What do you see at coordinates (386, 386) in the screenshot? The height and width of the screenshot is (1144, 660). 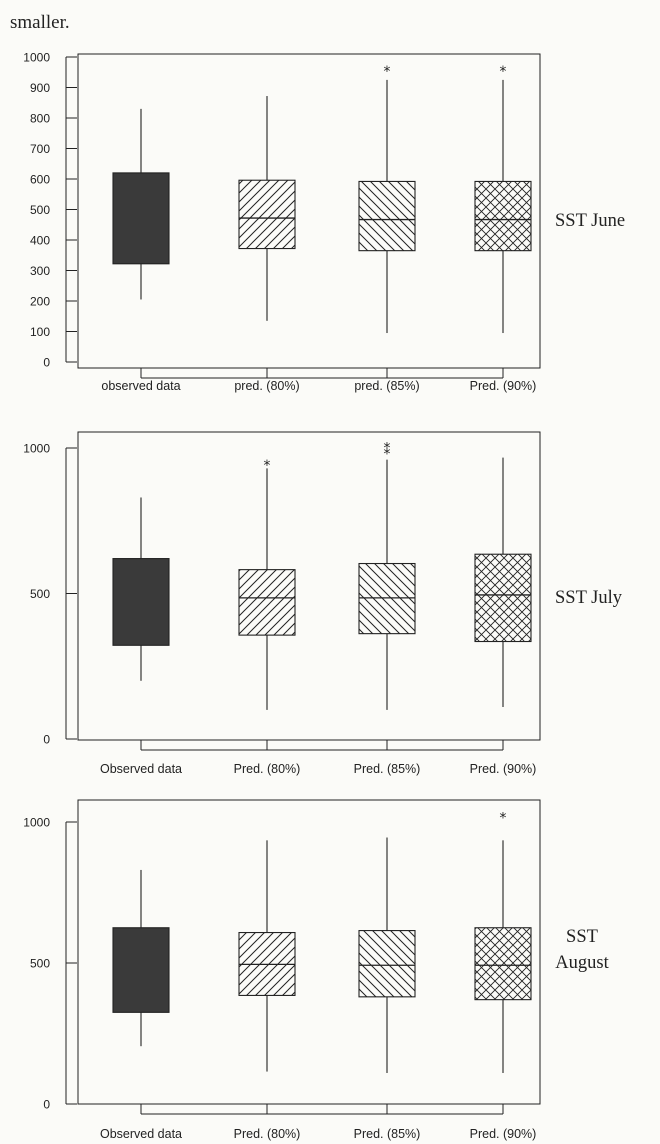 I see `x-tick-label: pred. (85%)` at bounding box center [386, 386].